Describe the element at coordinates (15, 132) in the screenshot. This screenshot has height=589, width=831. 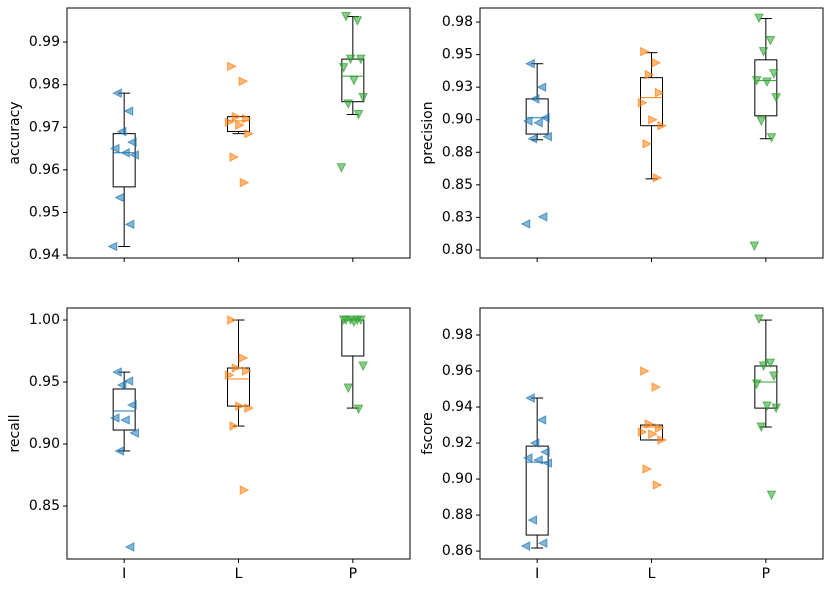
I see `y-axis-label: accuracy` at that location.